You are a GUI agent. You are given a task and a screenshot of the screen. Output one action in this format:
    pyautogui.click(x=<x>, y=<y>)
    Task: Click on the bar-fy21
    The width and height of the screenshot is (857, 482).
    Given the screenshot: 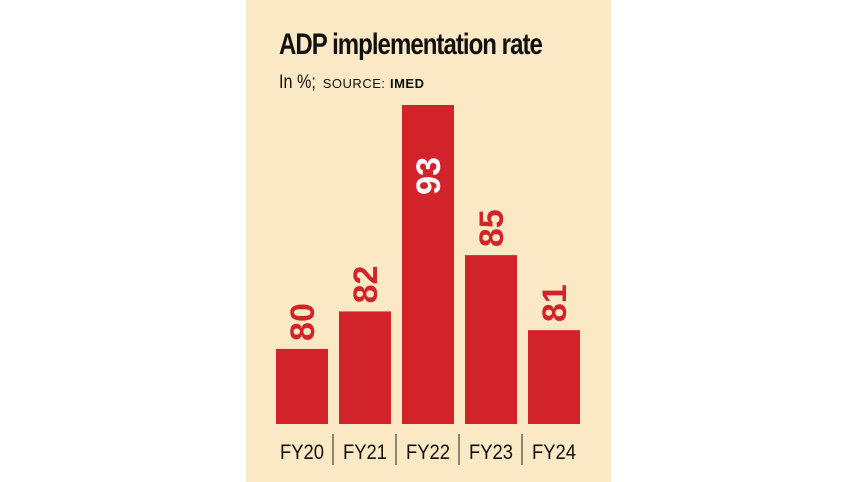 What is the action you would take?
    pyautogui.click(x=365, y=367)
    